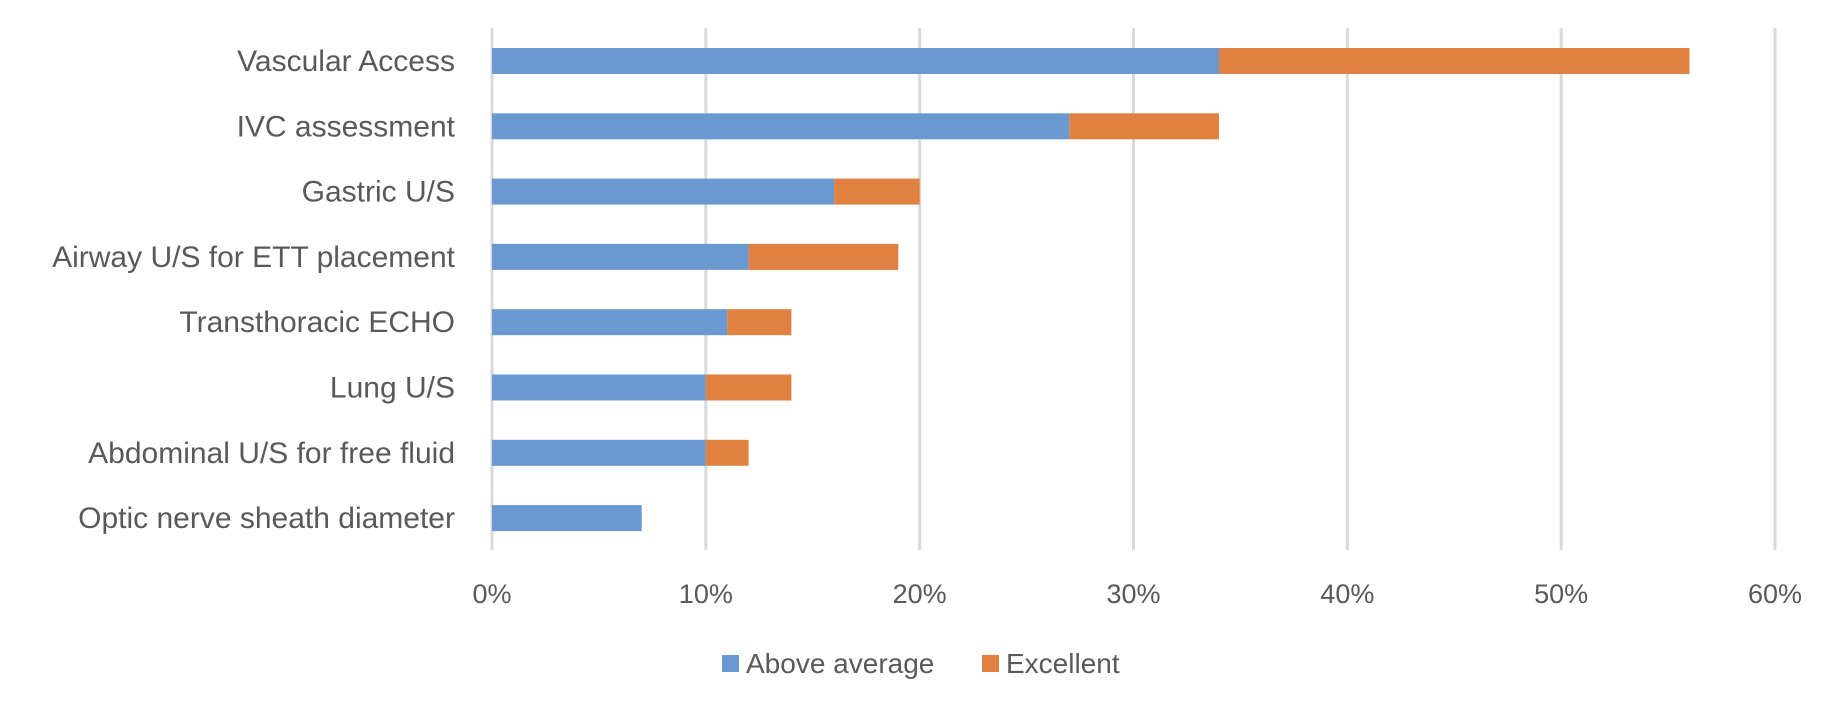  Describe the element at coordinates (663, 191) in the screenshot. I see `bar-above-average-gastric-u-s` at that location.